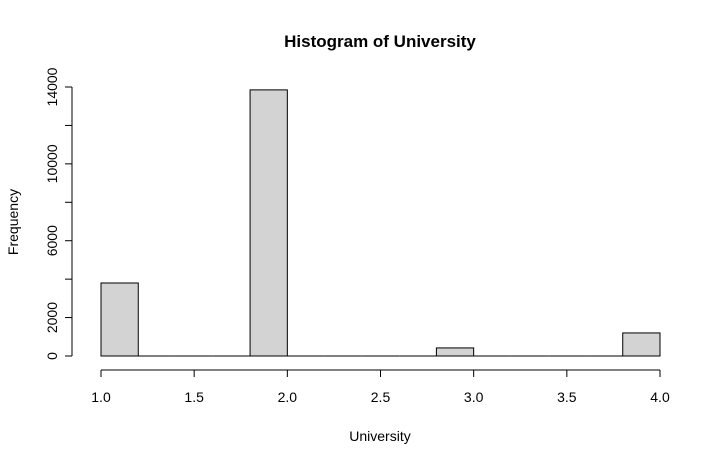  What do you see at coordinates (660, 397) in the screenshot?
I see `x-tick-label-6: 4.0` at bounding box center [660, 397].